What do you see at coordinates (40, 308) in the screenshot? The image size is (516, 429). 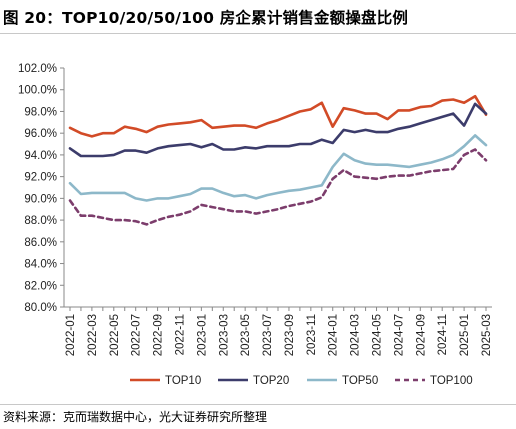 I see `y-tick-label: 80.0%` at bounding box center [40, 308].